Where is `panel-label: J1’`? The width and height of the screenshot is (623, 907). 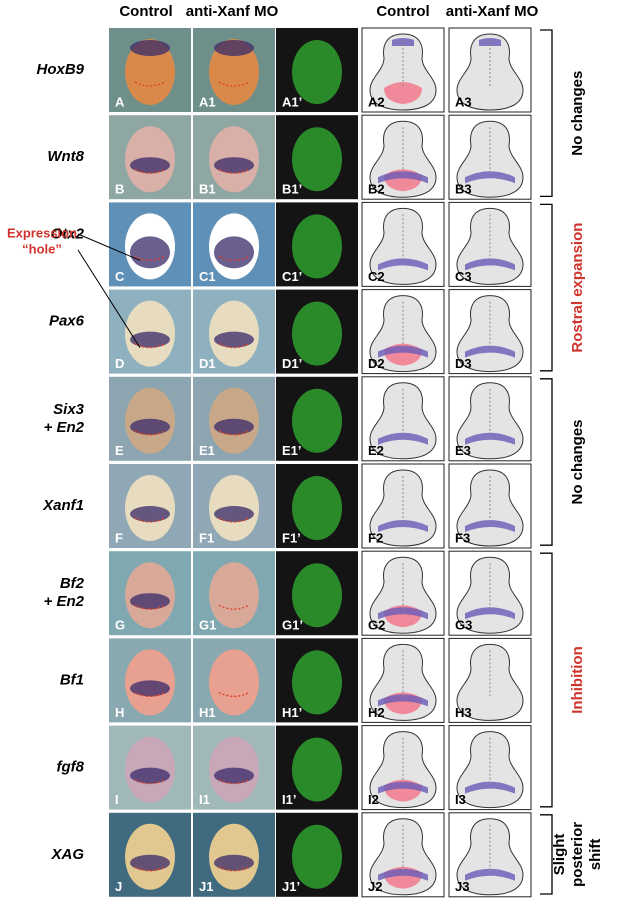 panel-label: J1’ is located at coordinates (291, 886).